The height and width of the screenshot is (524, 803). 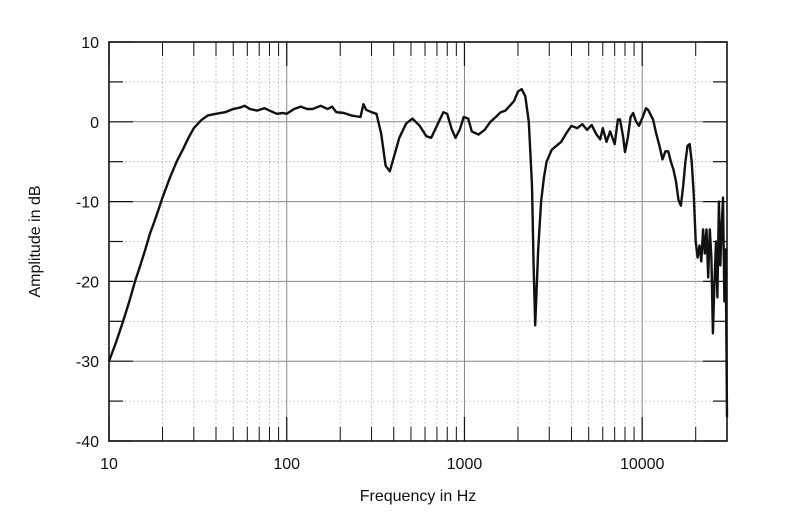 What do you see at coordinates (642, 464) in the screenshot?
I see `x-tick-label: 10000` at bounding box center [642, 464].